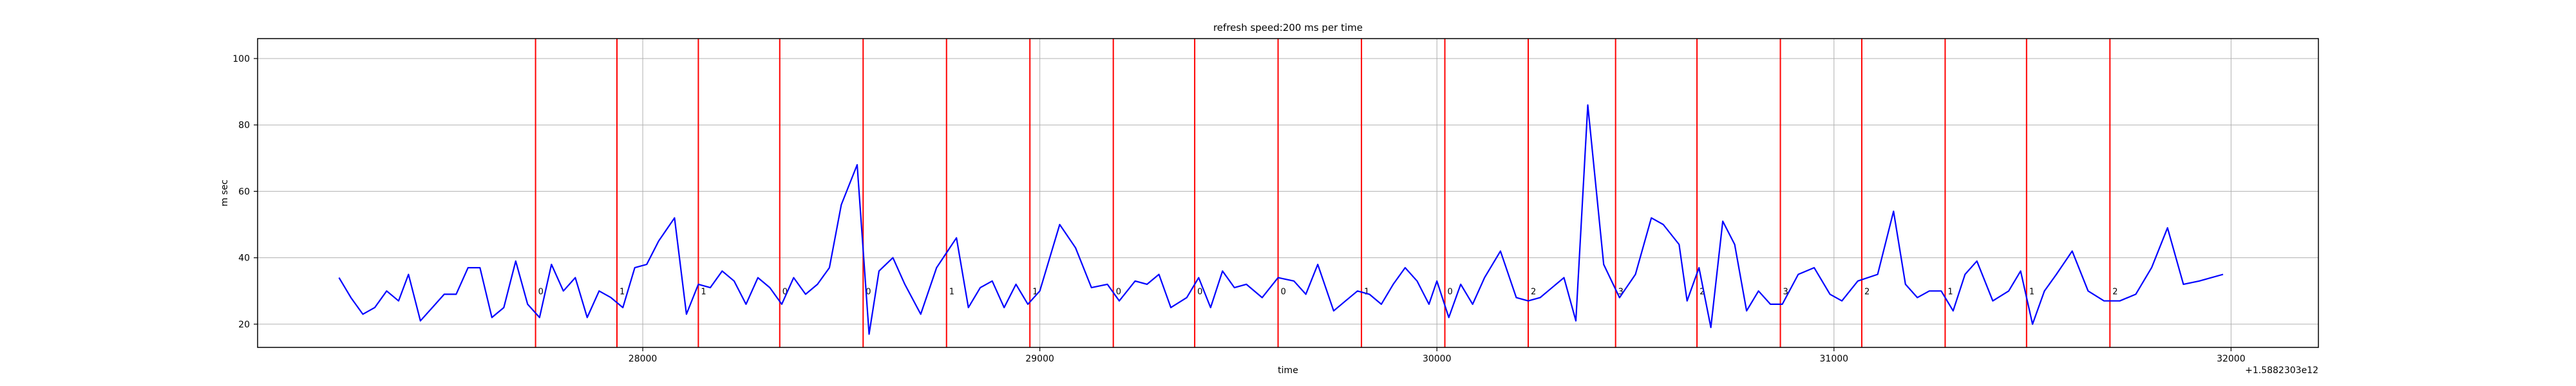 This screenshot has width=2576, height=386. Describe the element at coordinates (244, 125) in the screenshot. I see `y-tick-label: 80` at that location.